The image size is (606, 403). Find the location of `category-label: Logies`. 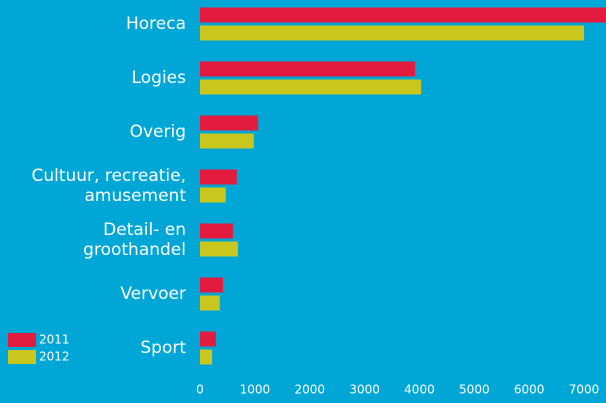

category-label: Logies is located at coordinates (159, 78).